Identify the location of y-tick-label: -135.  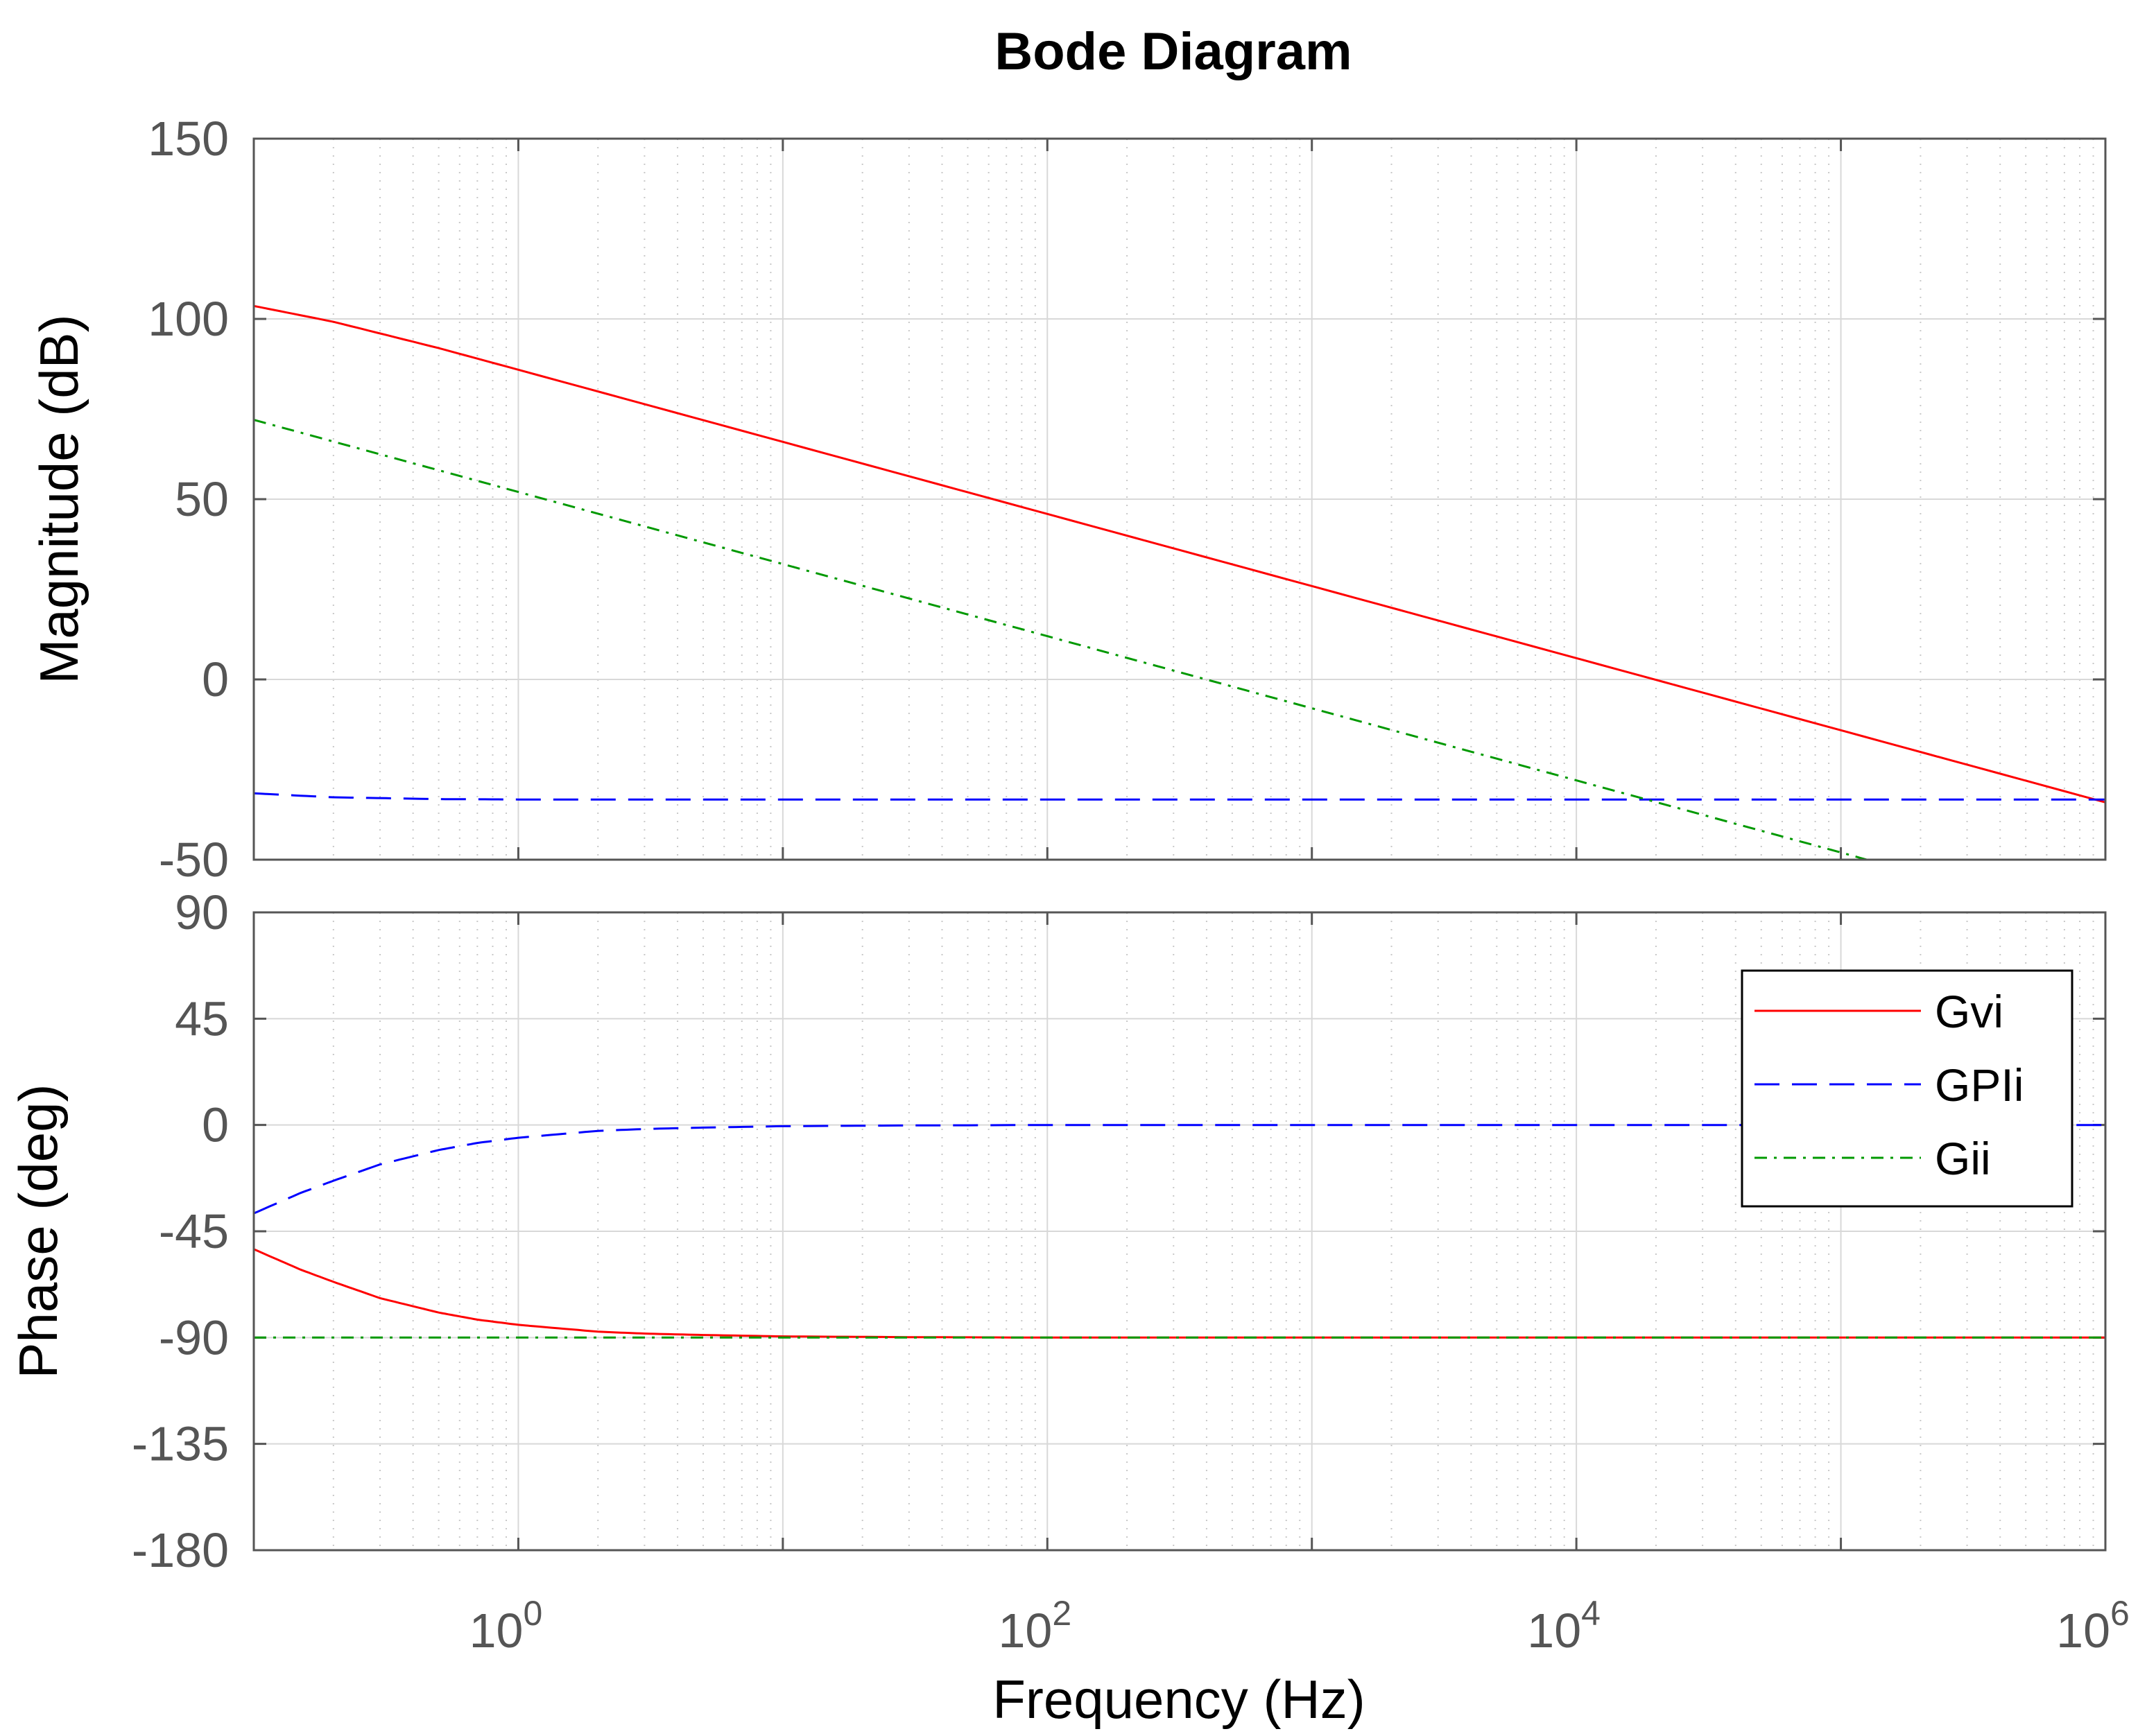
(180, 1444).